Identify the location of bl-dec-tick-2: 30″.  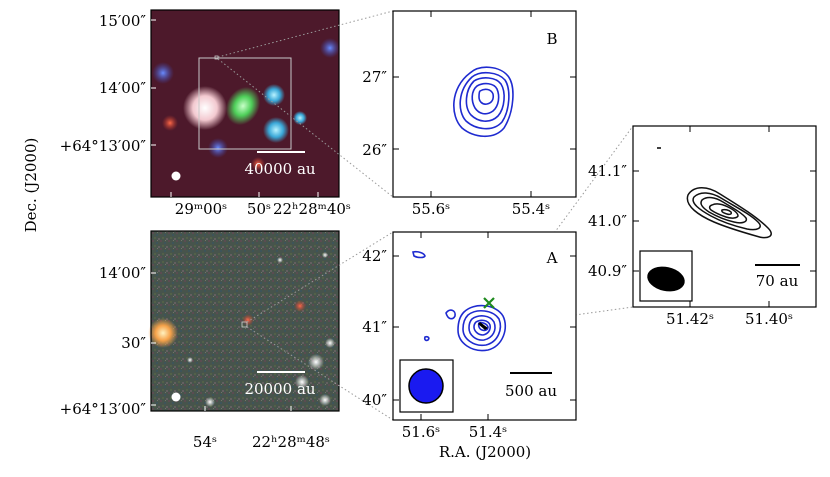
(133, 343).